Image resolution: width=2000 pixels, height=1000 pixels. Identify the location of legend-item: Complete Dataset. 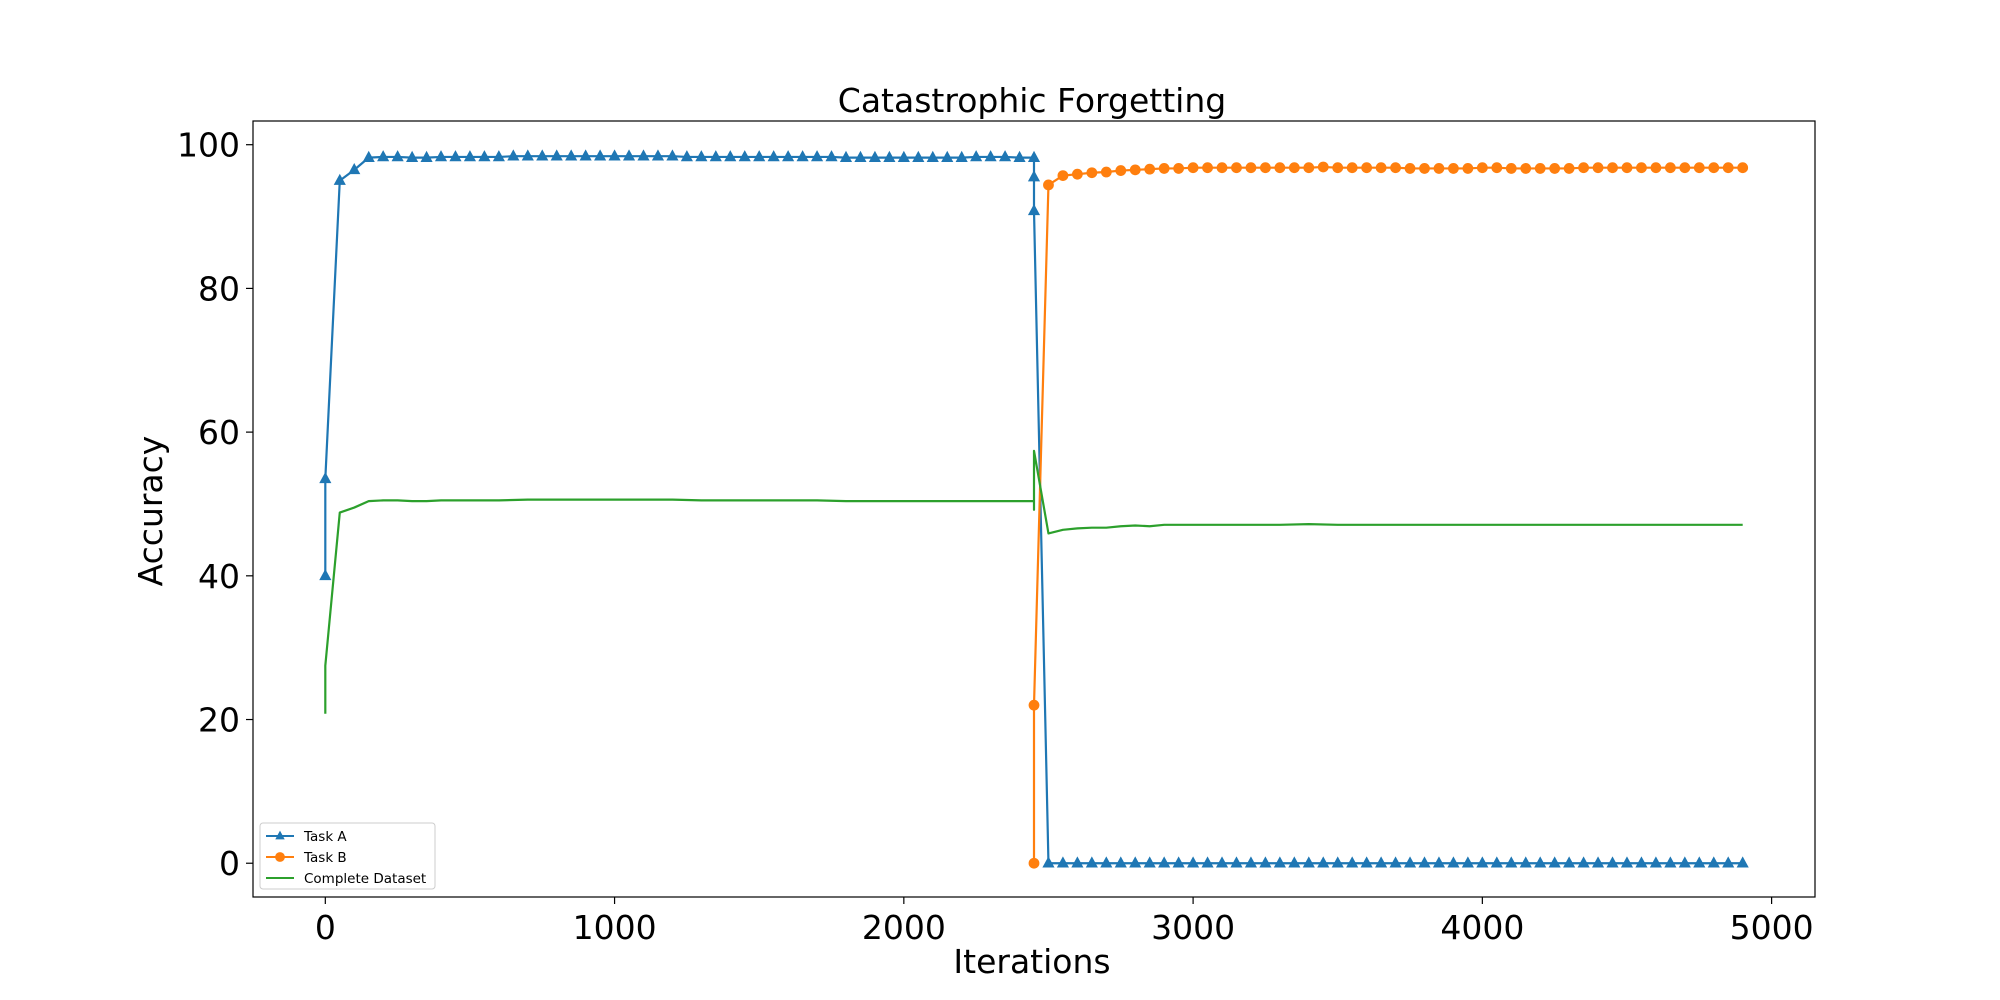
(346, 879).